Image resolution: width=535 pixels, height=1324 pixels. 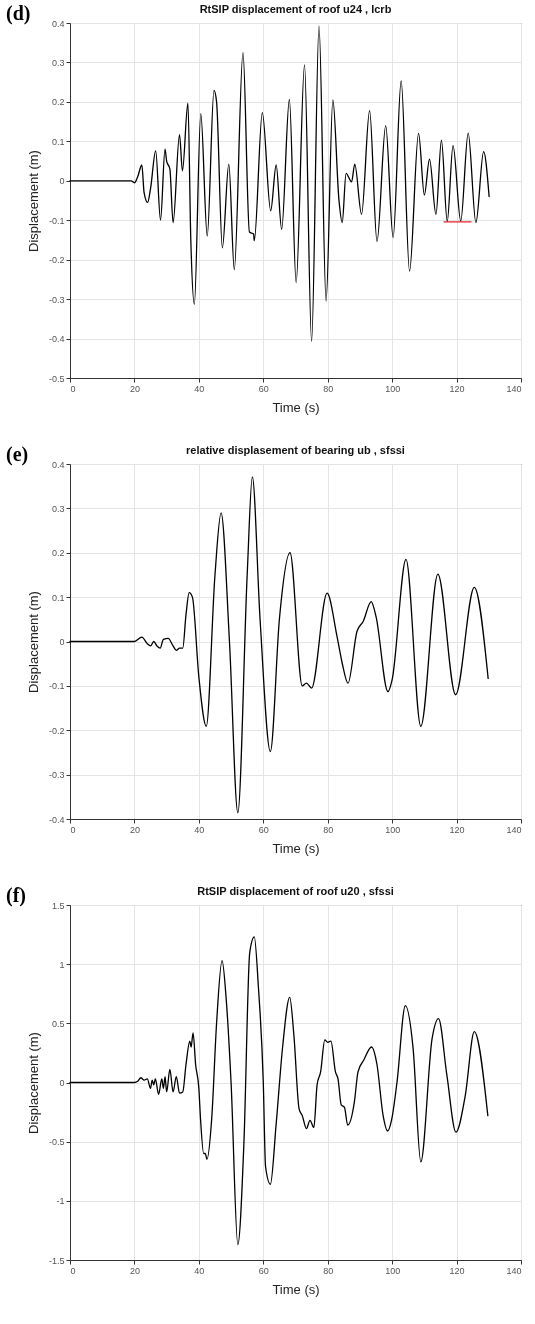 What do you see at coordinates (58, 905) in the screenshot?
I see `y-tick-label: 1.5` at bounding box center [58, 905].